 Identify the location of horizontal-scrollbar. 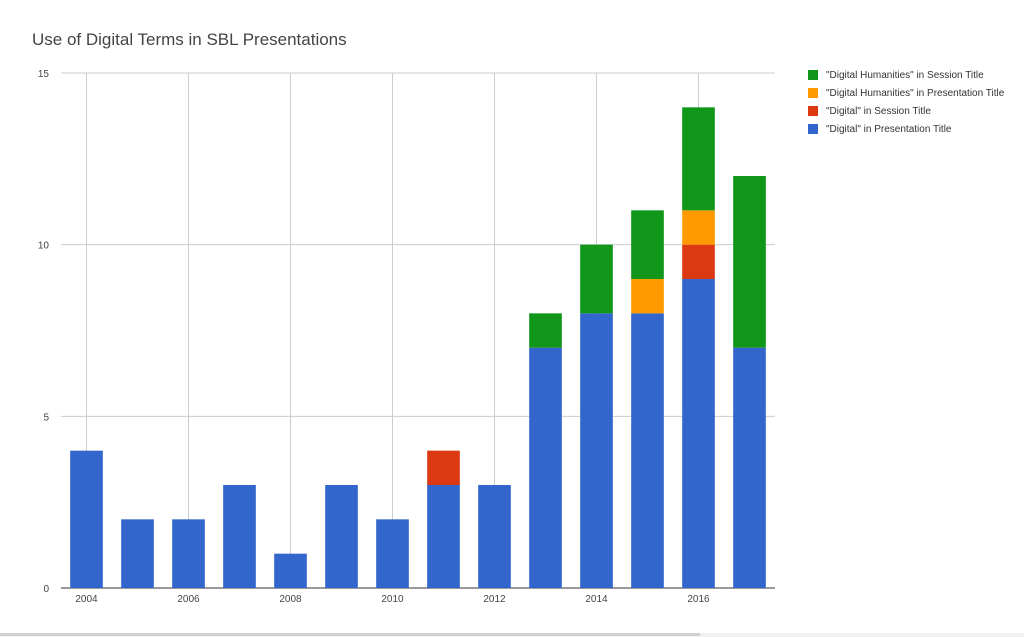
(512, 635).